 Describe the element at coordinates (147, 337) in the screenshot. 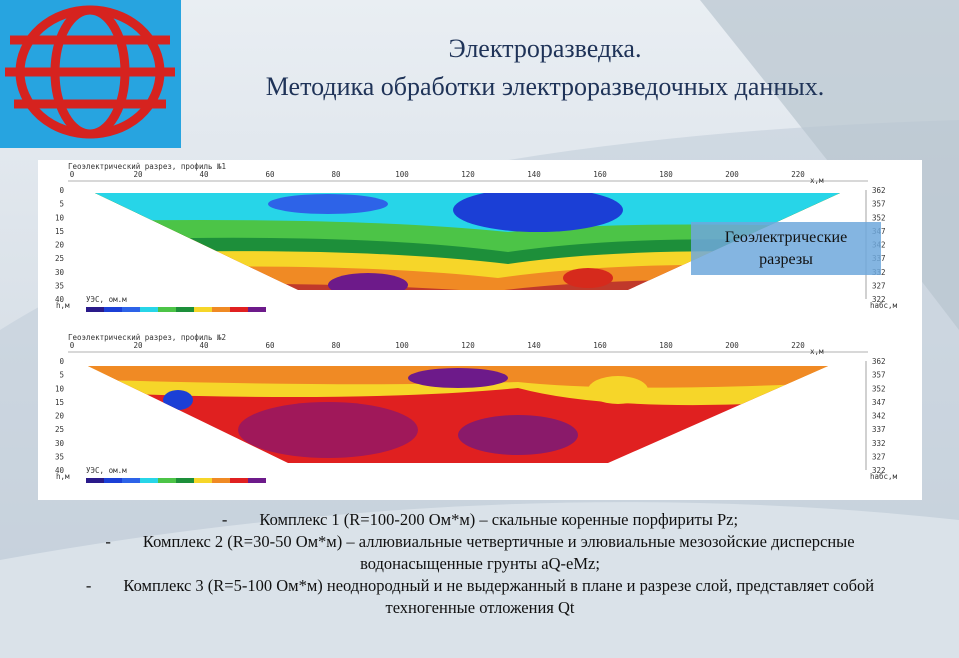

I see `section-title: Геоэлектрический разрез, профиль №2` at that location.